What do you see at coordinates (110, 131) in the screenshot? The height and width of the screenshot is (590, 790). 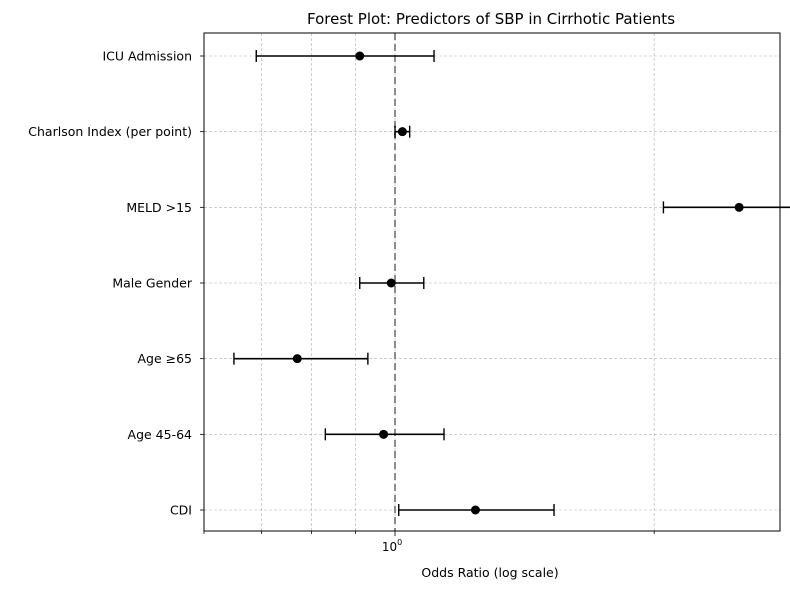 I see `y-tick-label: Charlson Index (per point)` at bounding box center [110, 131].